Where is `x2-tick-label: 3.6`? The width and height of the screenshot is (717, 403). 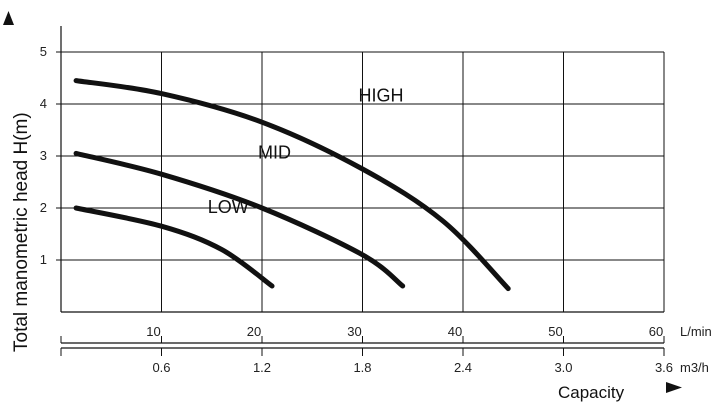
x2-tick-label: 3.6 is located at coordinates (664, 367).